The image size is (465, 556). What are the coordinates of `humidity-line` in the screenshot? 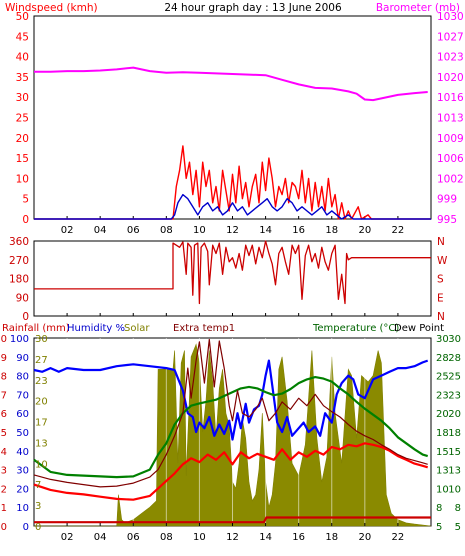 It's located at (231, 400).